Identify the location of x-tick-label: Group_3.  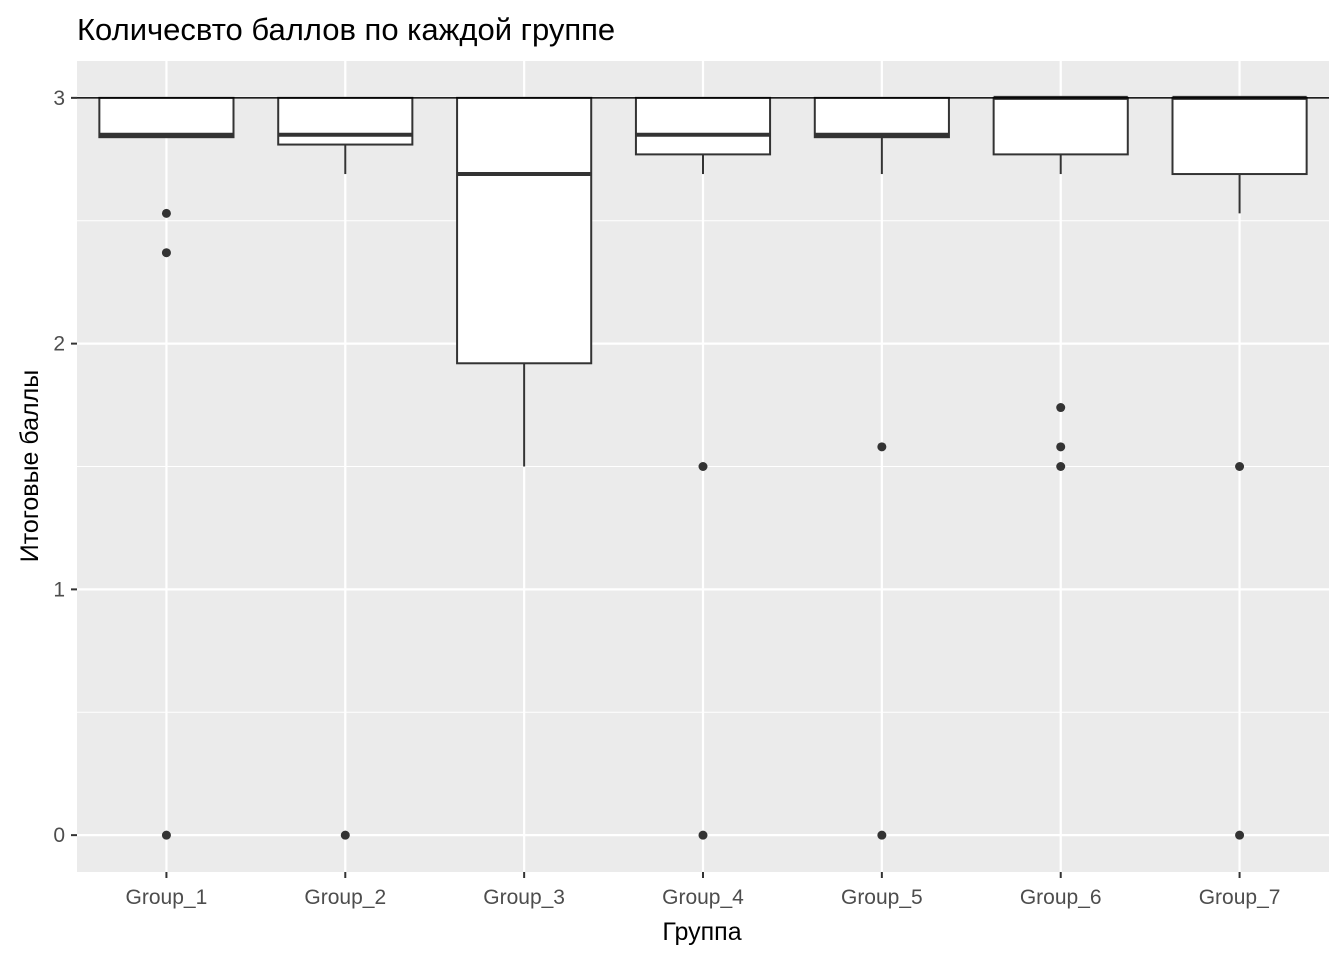
(524, 897).